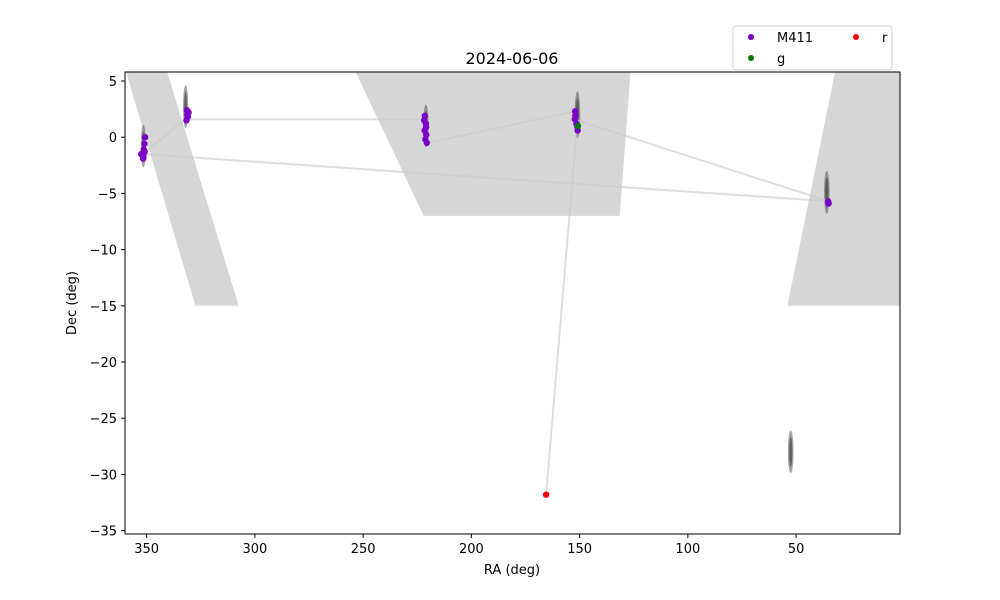 Image resolution: width=1000 pixels, height=600 pixels. Describe the element at coordinates (885, 38) in the screenshot. I see `legend-label-r: r` at that location.